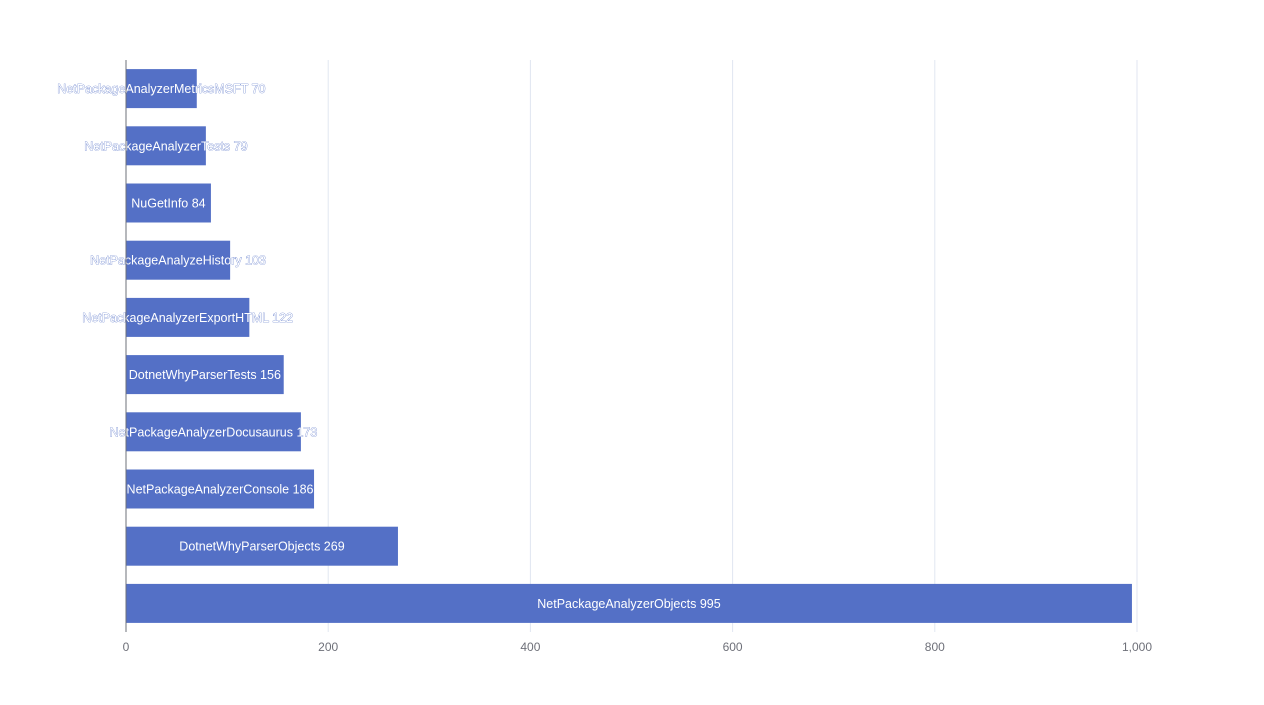 The width and height of the screenshot is (1264, 705). I want to click on bar-value-label: DotnetWhyParserObjects 269, so click(261, 547).